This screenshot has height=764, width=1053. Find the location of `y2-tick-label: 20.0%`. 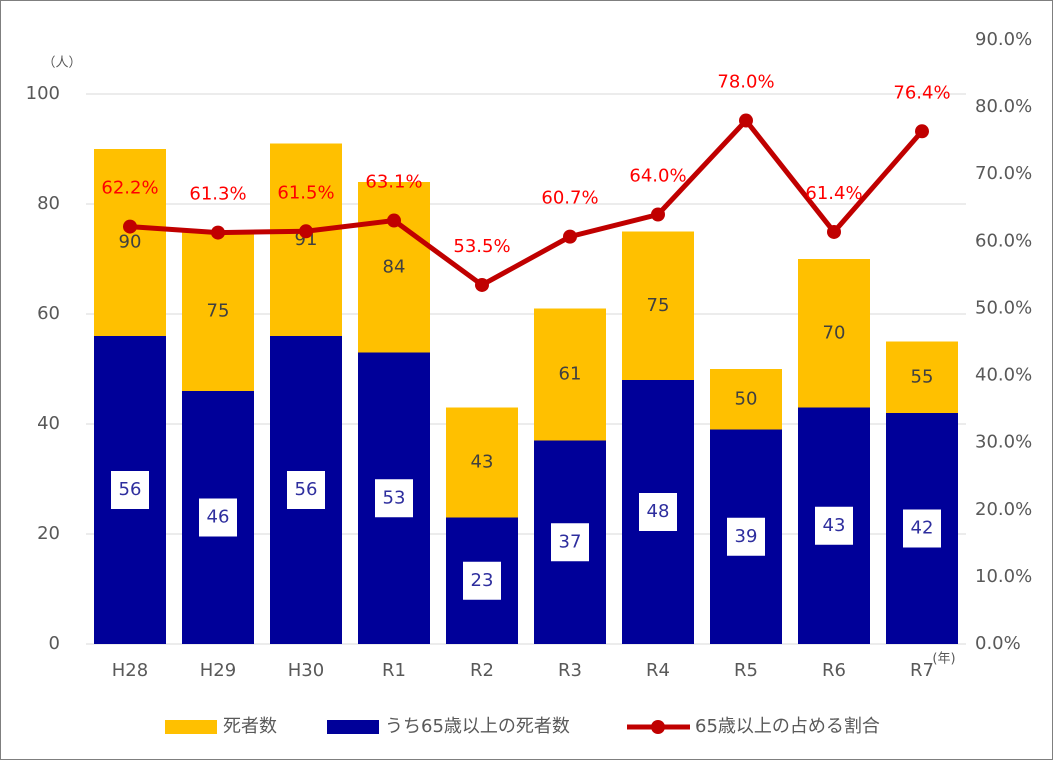

y2-tick-label: 20.0% is located at coordinates (1003, 509).